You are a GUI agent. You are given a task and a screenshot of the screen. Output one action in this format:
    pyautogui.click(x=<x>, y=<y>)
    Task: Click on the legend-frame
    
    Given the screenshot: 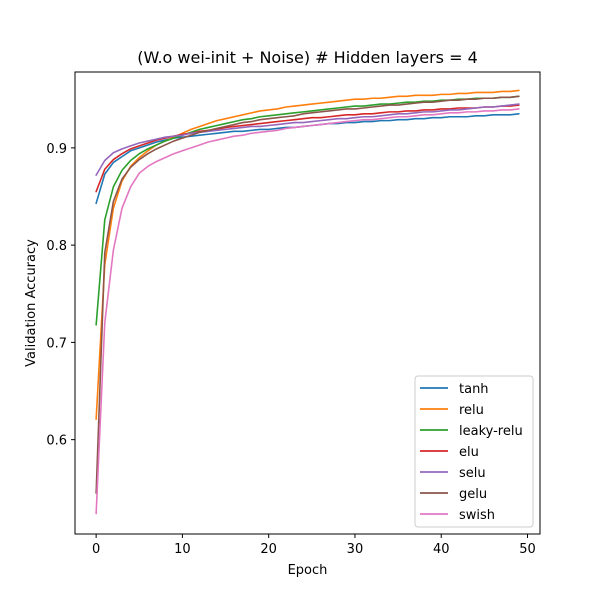 What is the action you would take?
    pyautogui.click(x=474, y=451)
    